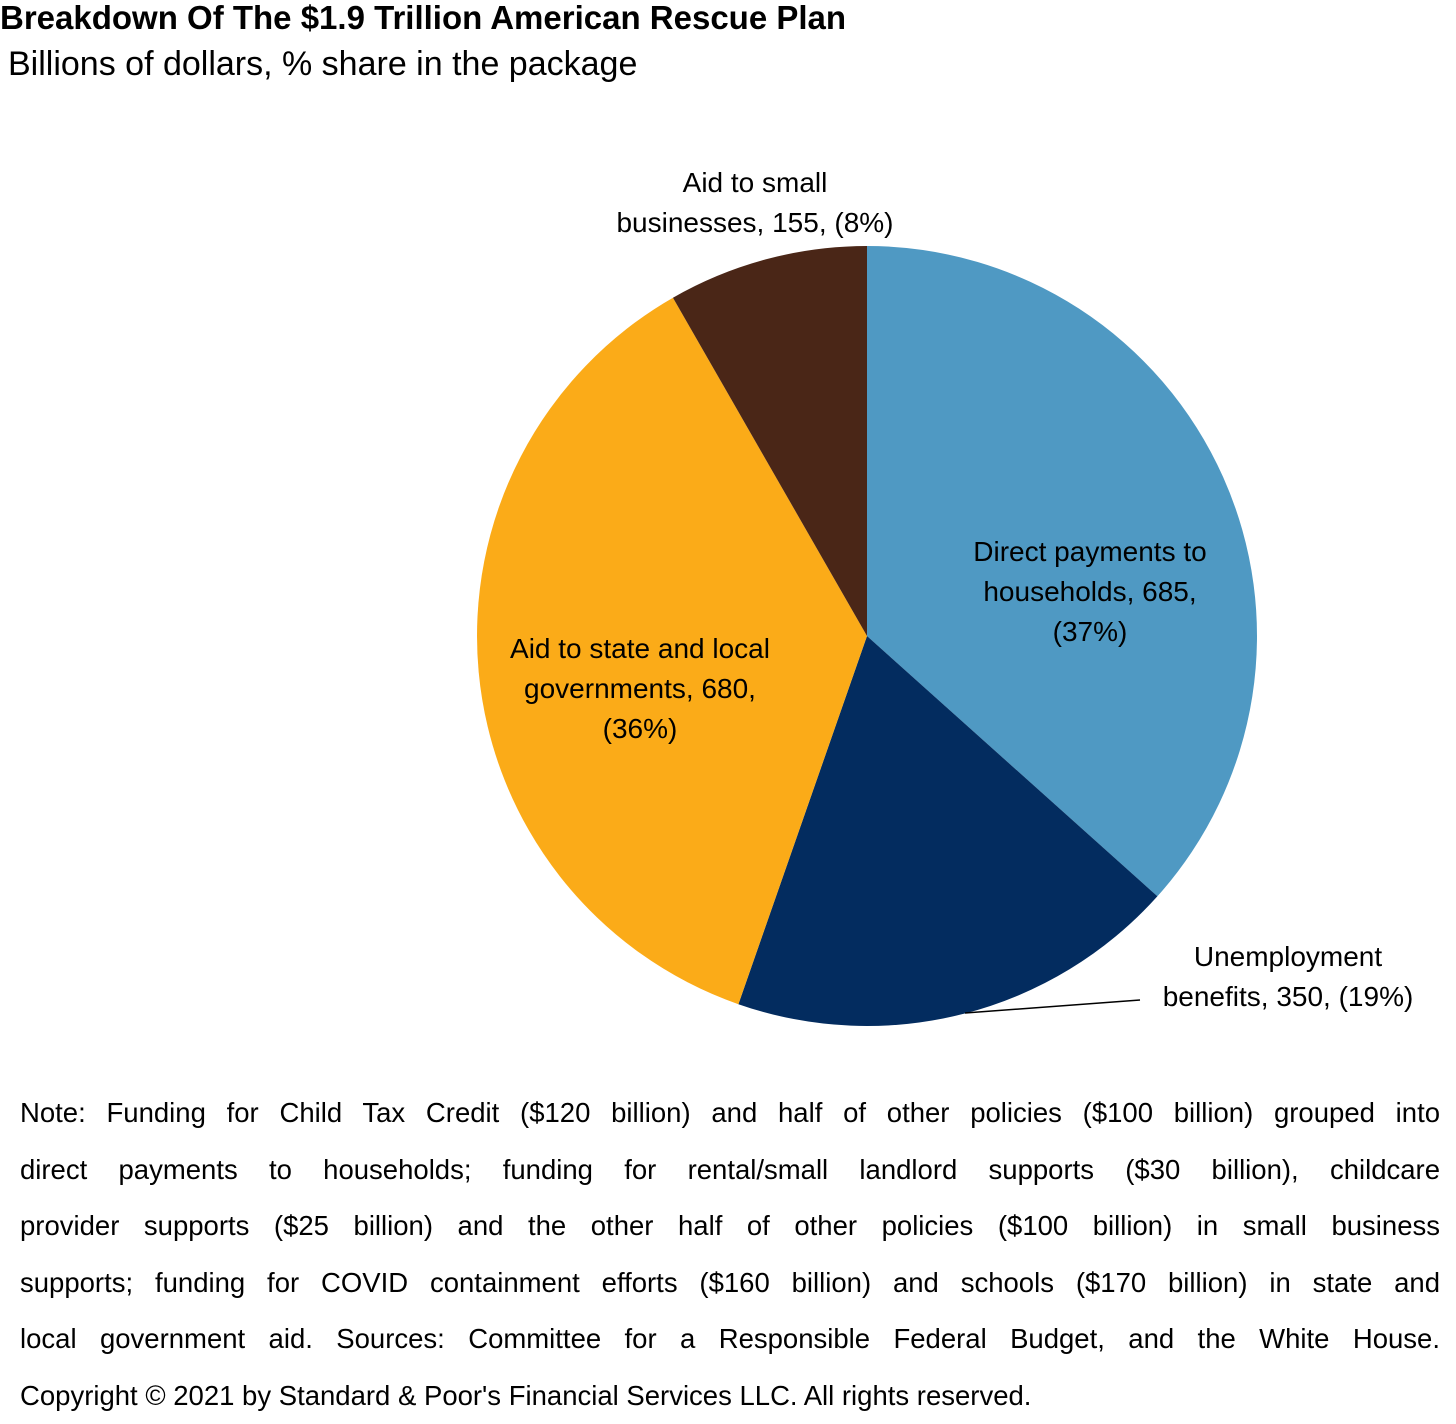 The image size is (1456, 1424). Describe the element at coordinates (1288, 976) in the screenshot. I see `slice-label-unemployment-benefits: Unemployment benefits, 350, (19%)` at that location.